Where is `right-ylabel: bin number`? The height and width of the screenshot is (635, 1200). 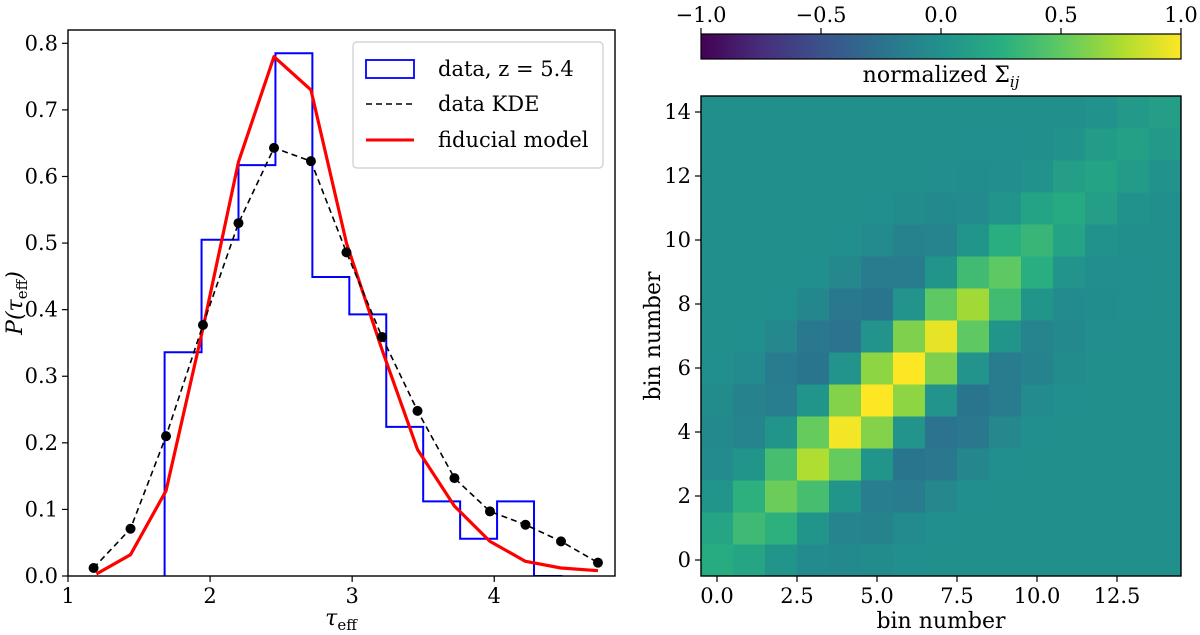 right-ylabel: bin number is located at coordinates (653, 336).